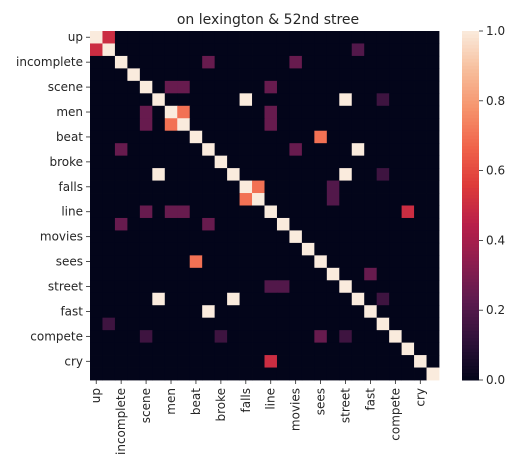 The width and height of the screenshot is (522, 474). Describe the element at coordinates (69, 112) in the screenshot. I see `y-tick-label: men` at that location.